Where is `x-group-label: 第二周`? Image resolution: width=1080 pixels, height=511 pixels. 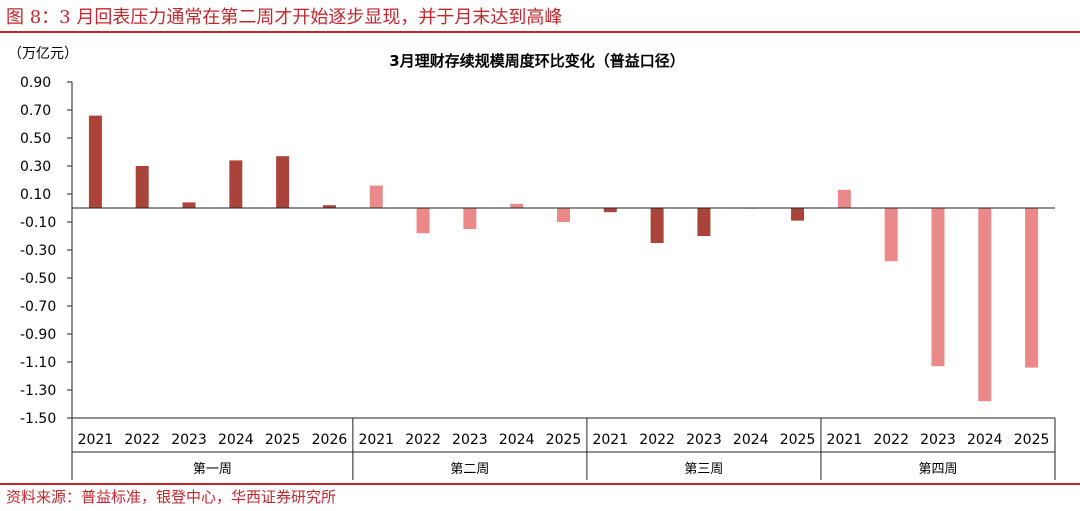
x-group-label: 第二周 is located at coordinates (469, 469).